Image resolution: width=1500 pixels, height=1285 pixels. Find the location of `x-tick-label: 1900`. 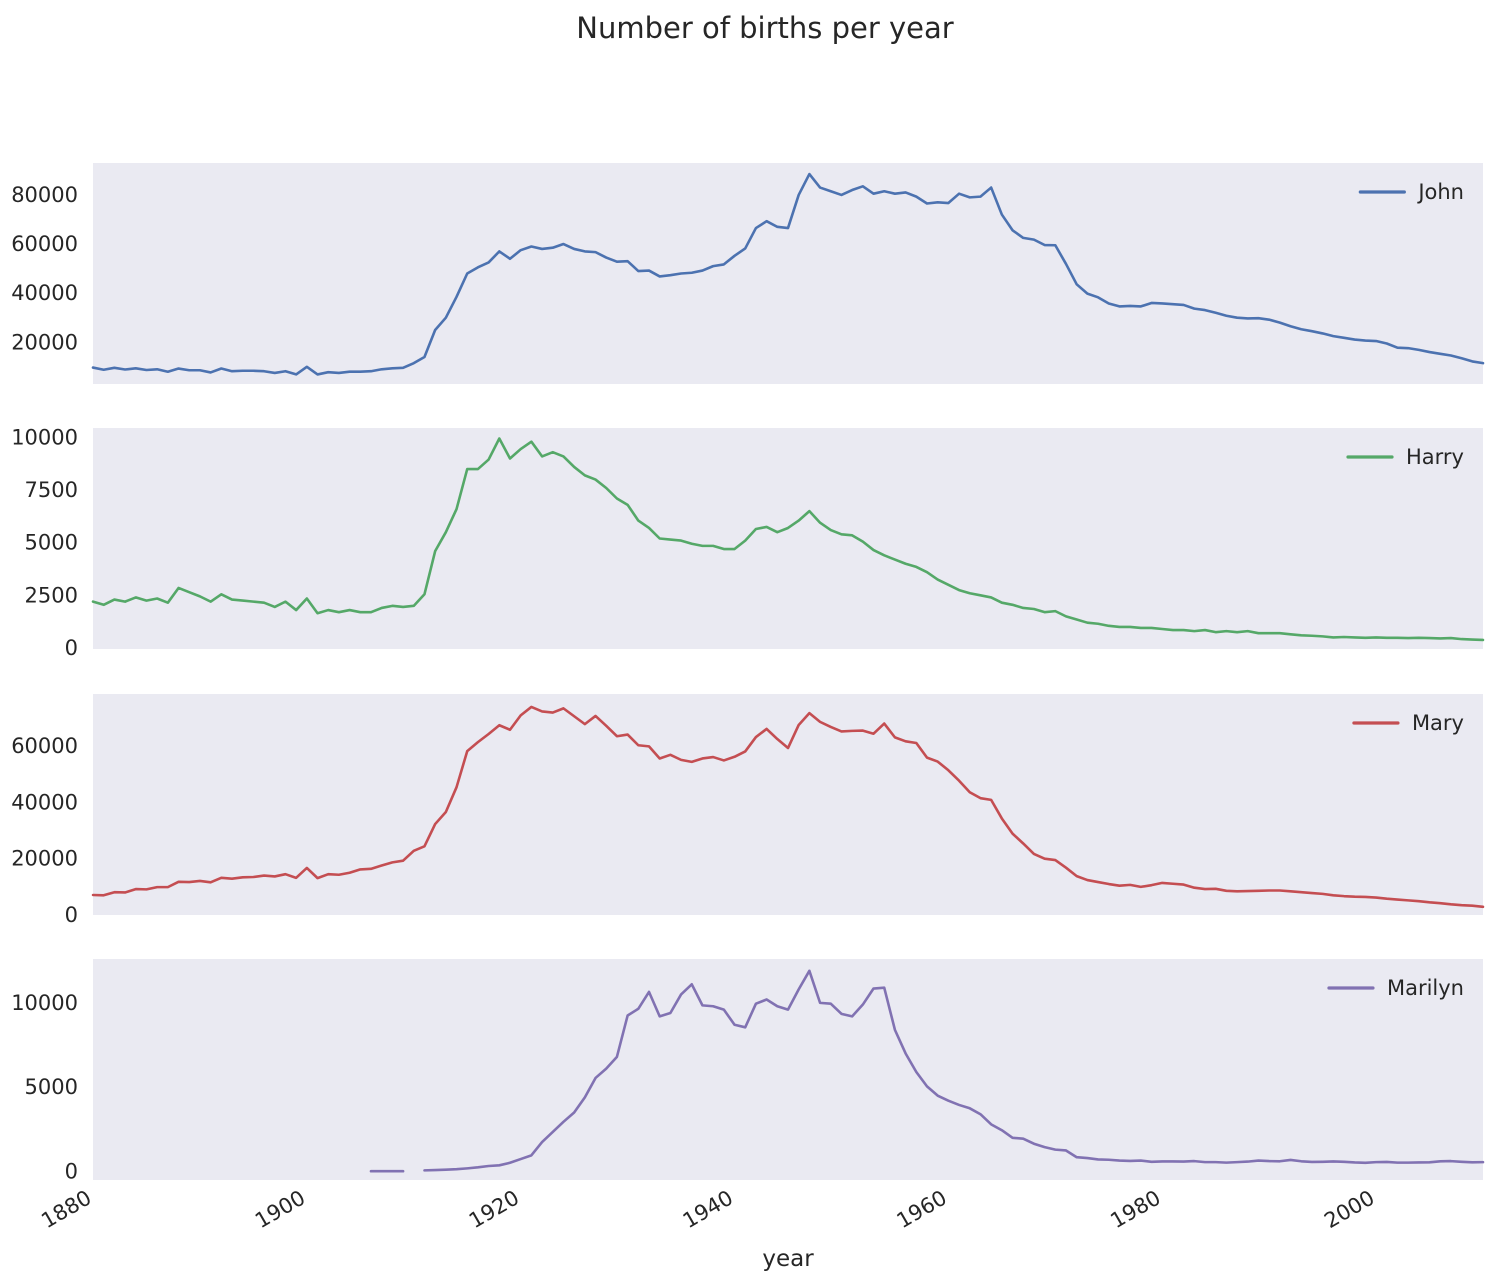

x-tick-label: 1900 is located at coordinates (280, 1210).